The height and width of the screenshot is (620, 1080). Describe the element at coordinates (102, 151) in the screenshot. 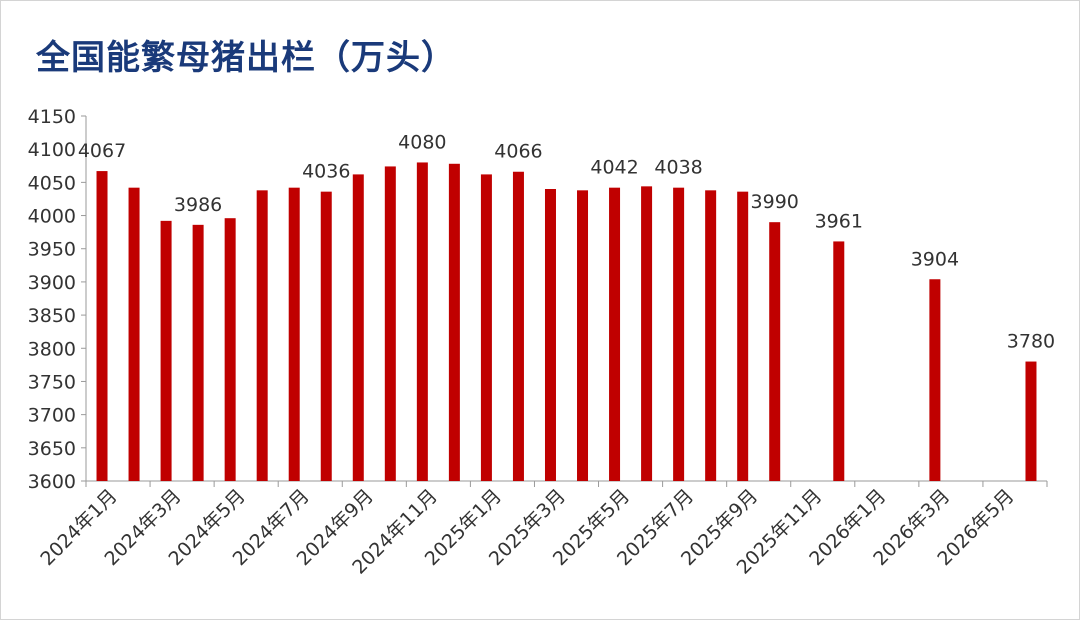

I see `data-label: 4067` at that location.